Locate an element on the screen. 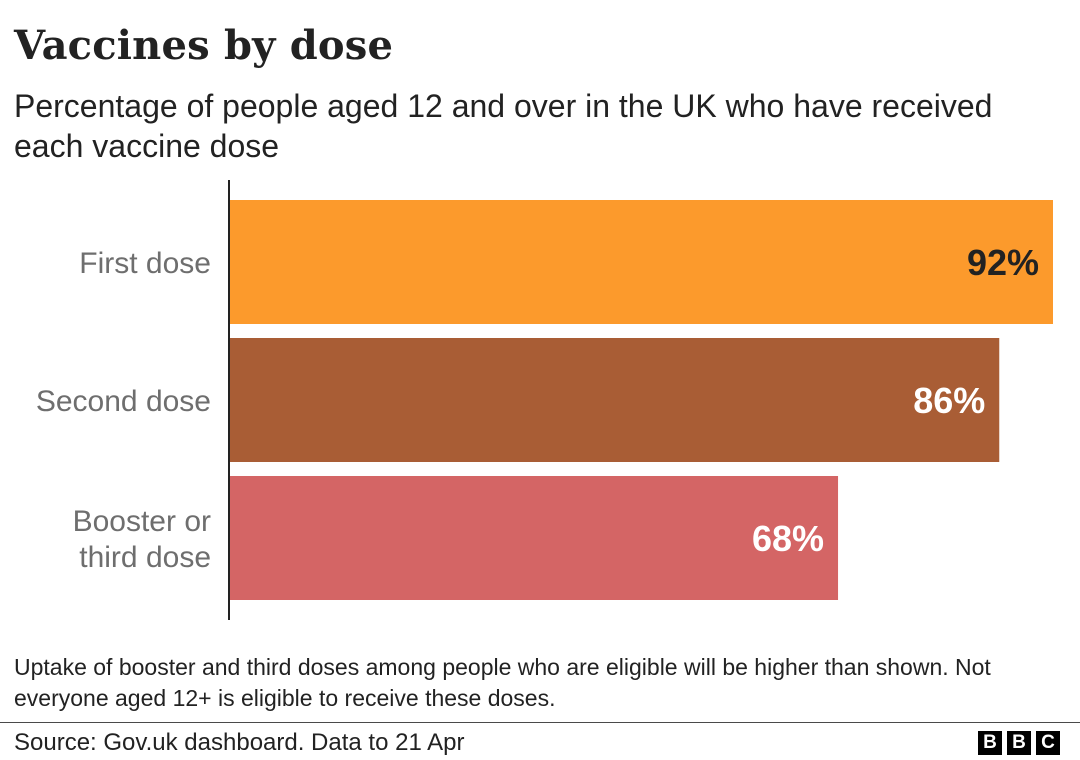  bar-value-label: 86% is located at coordinates (949, 400).